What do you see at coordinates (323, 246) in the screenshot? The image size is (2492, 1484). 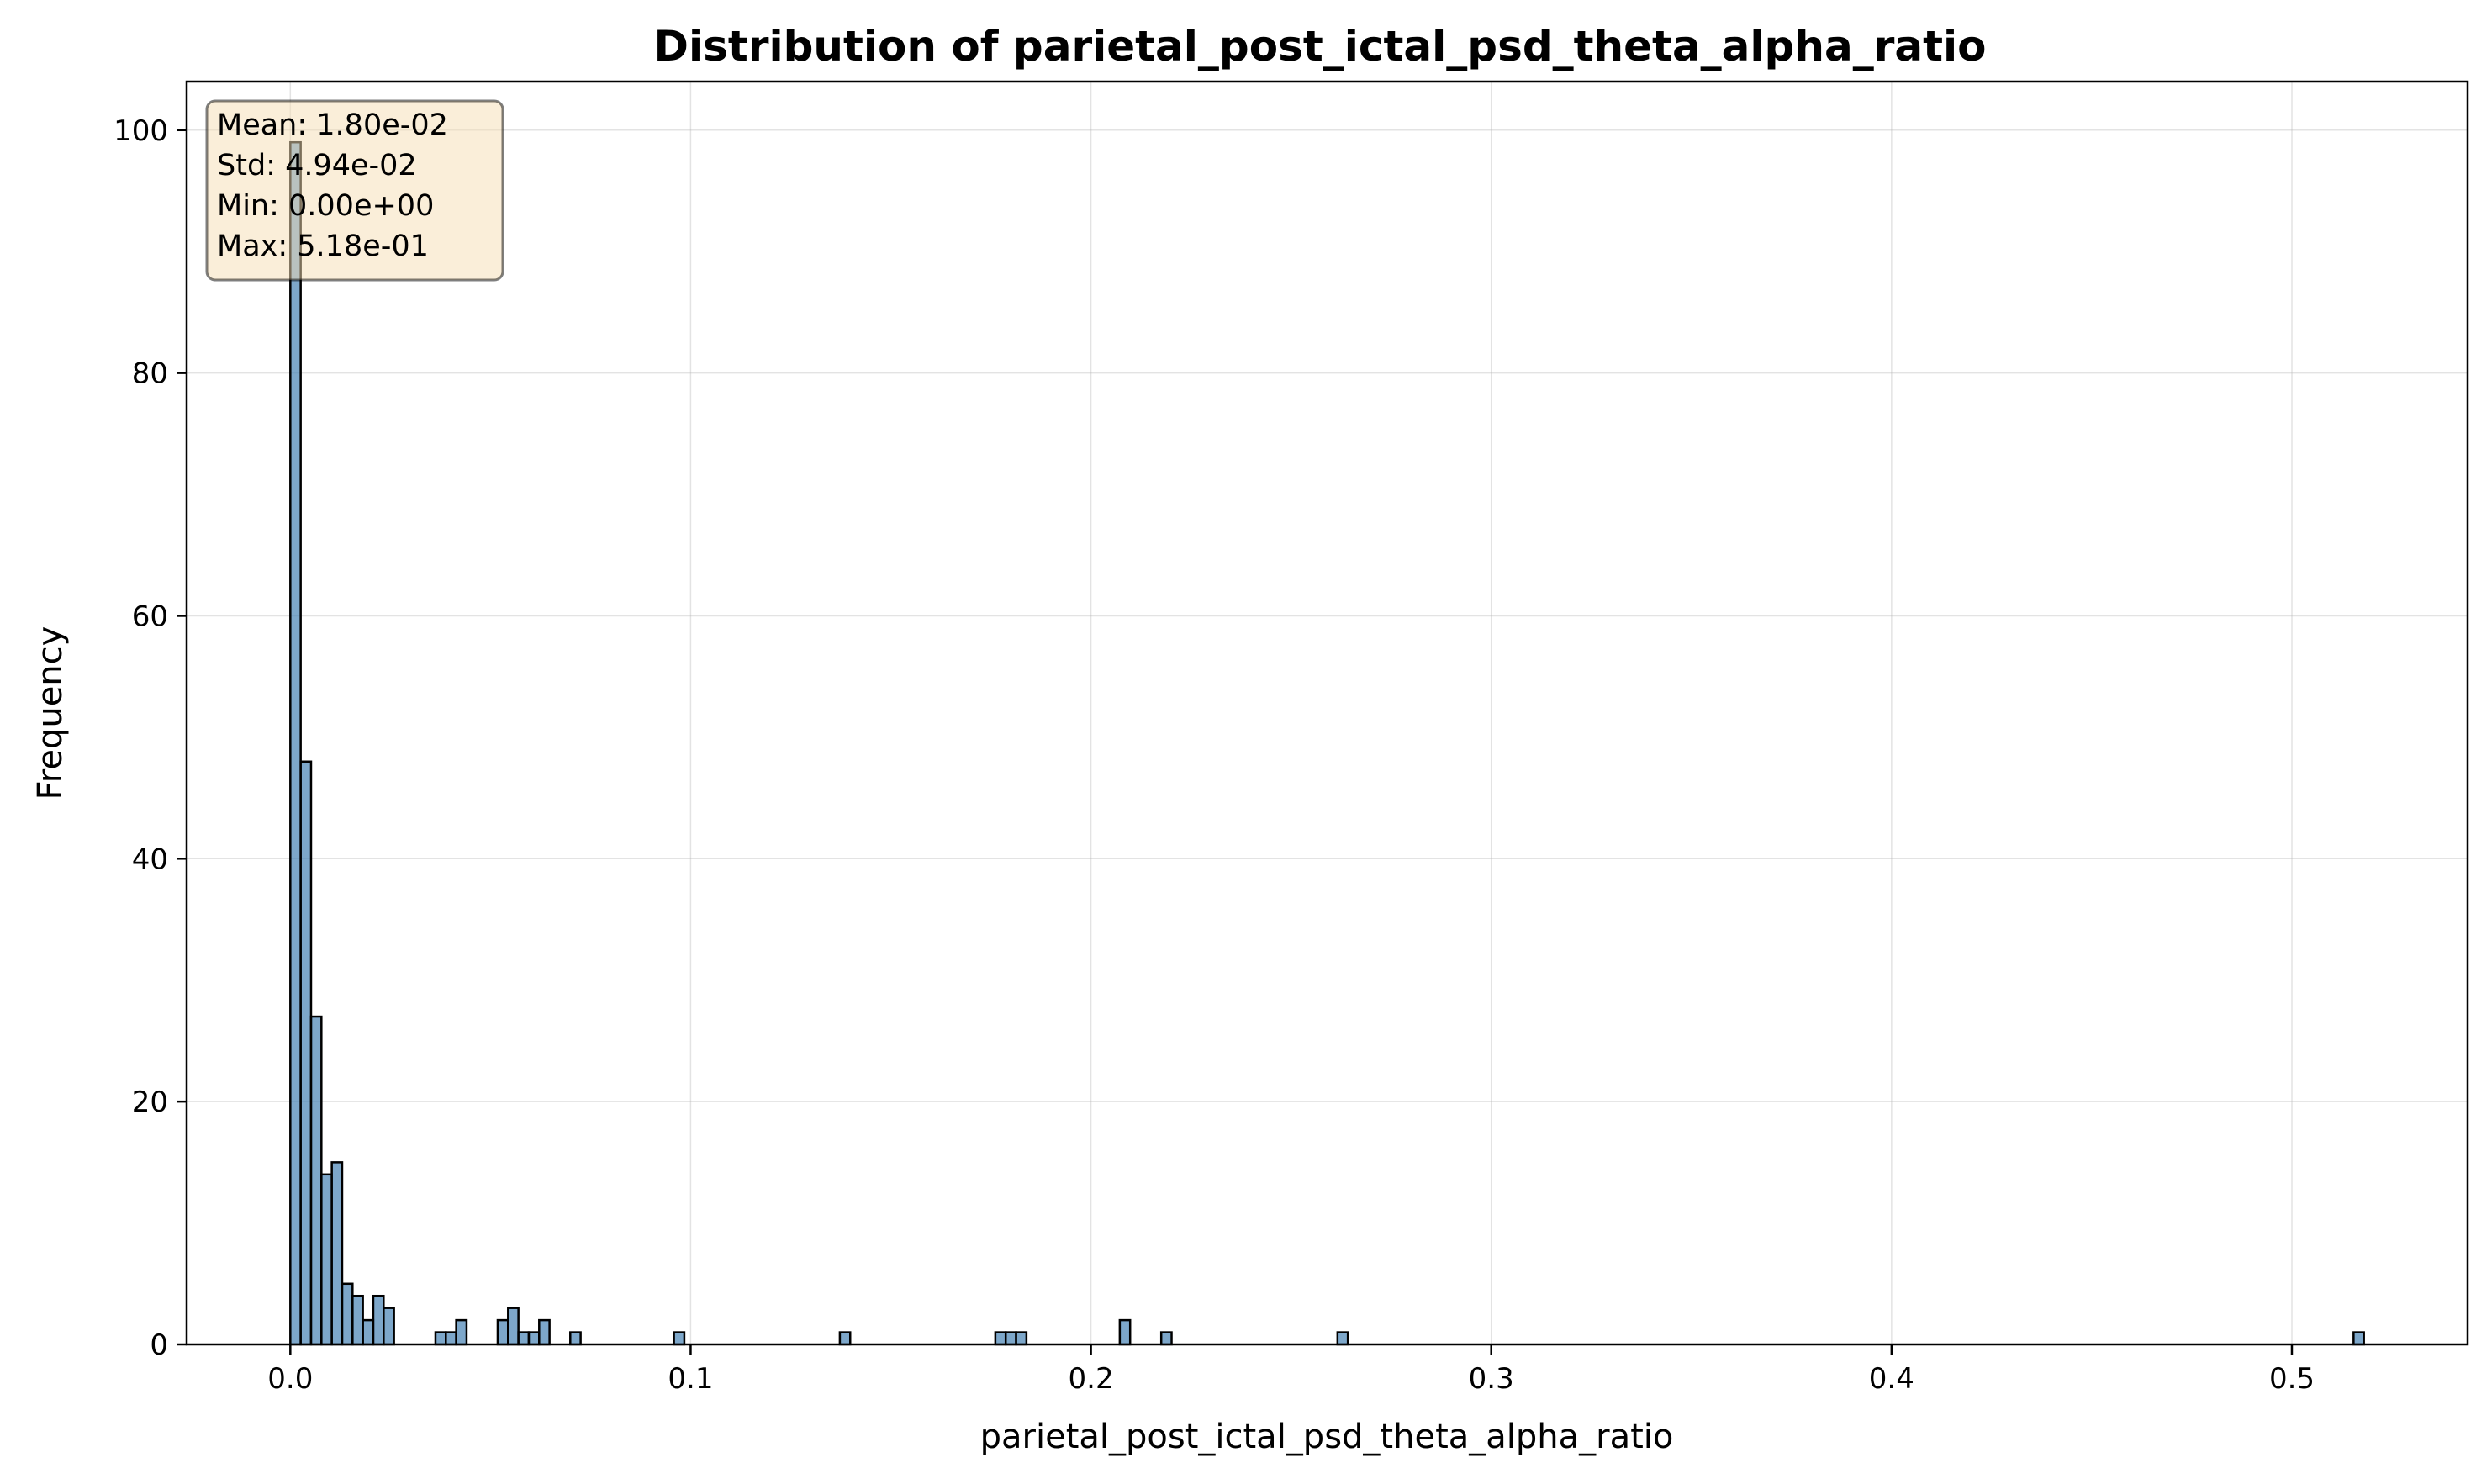 I see `stats-max: Max: 5.18e-01` at bounding box center [323, 246].